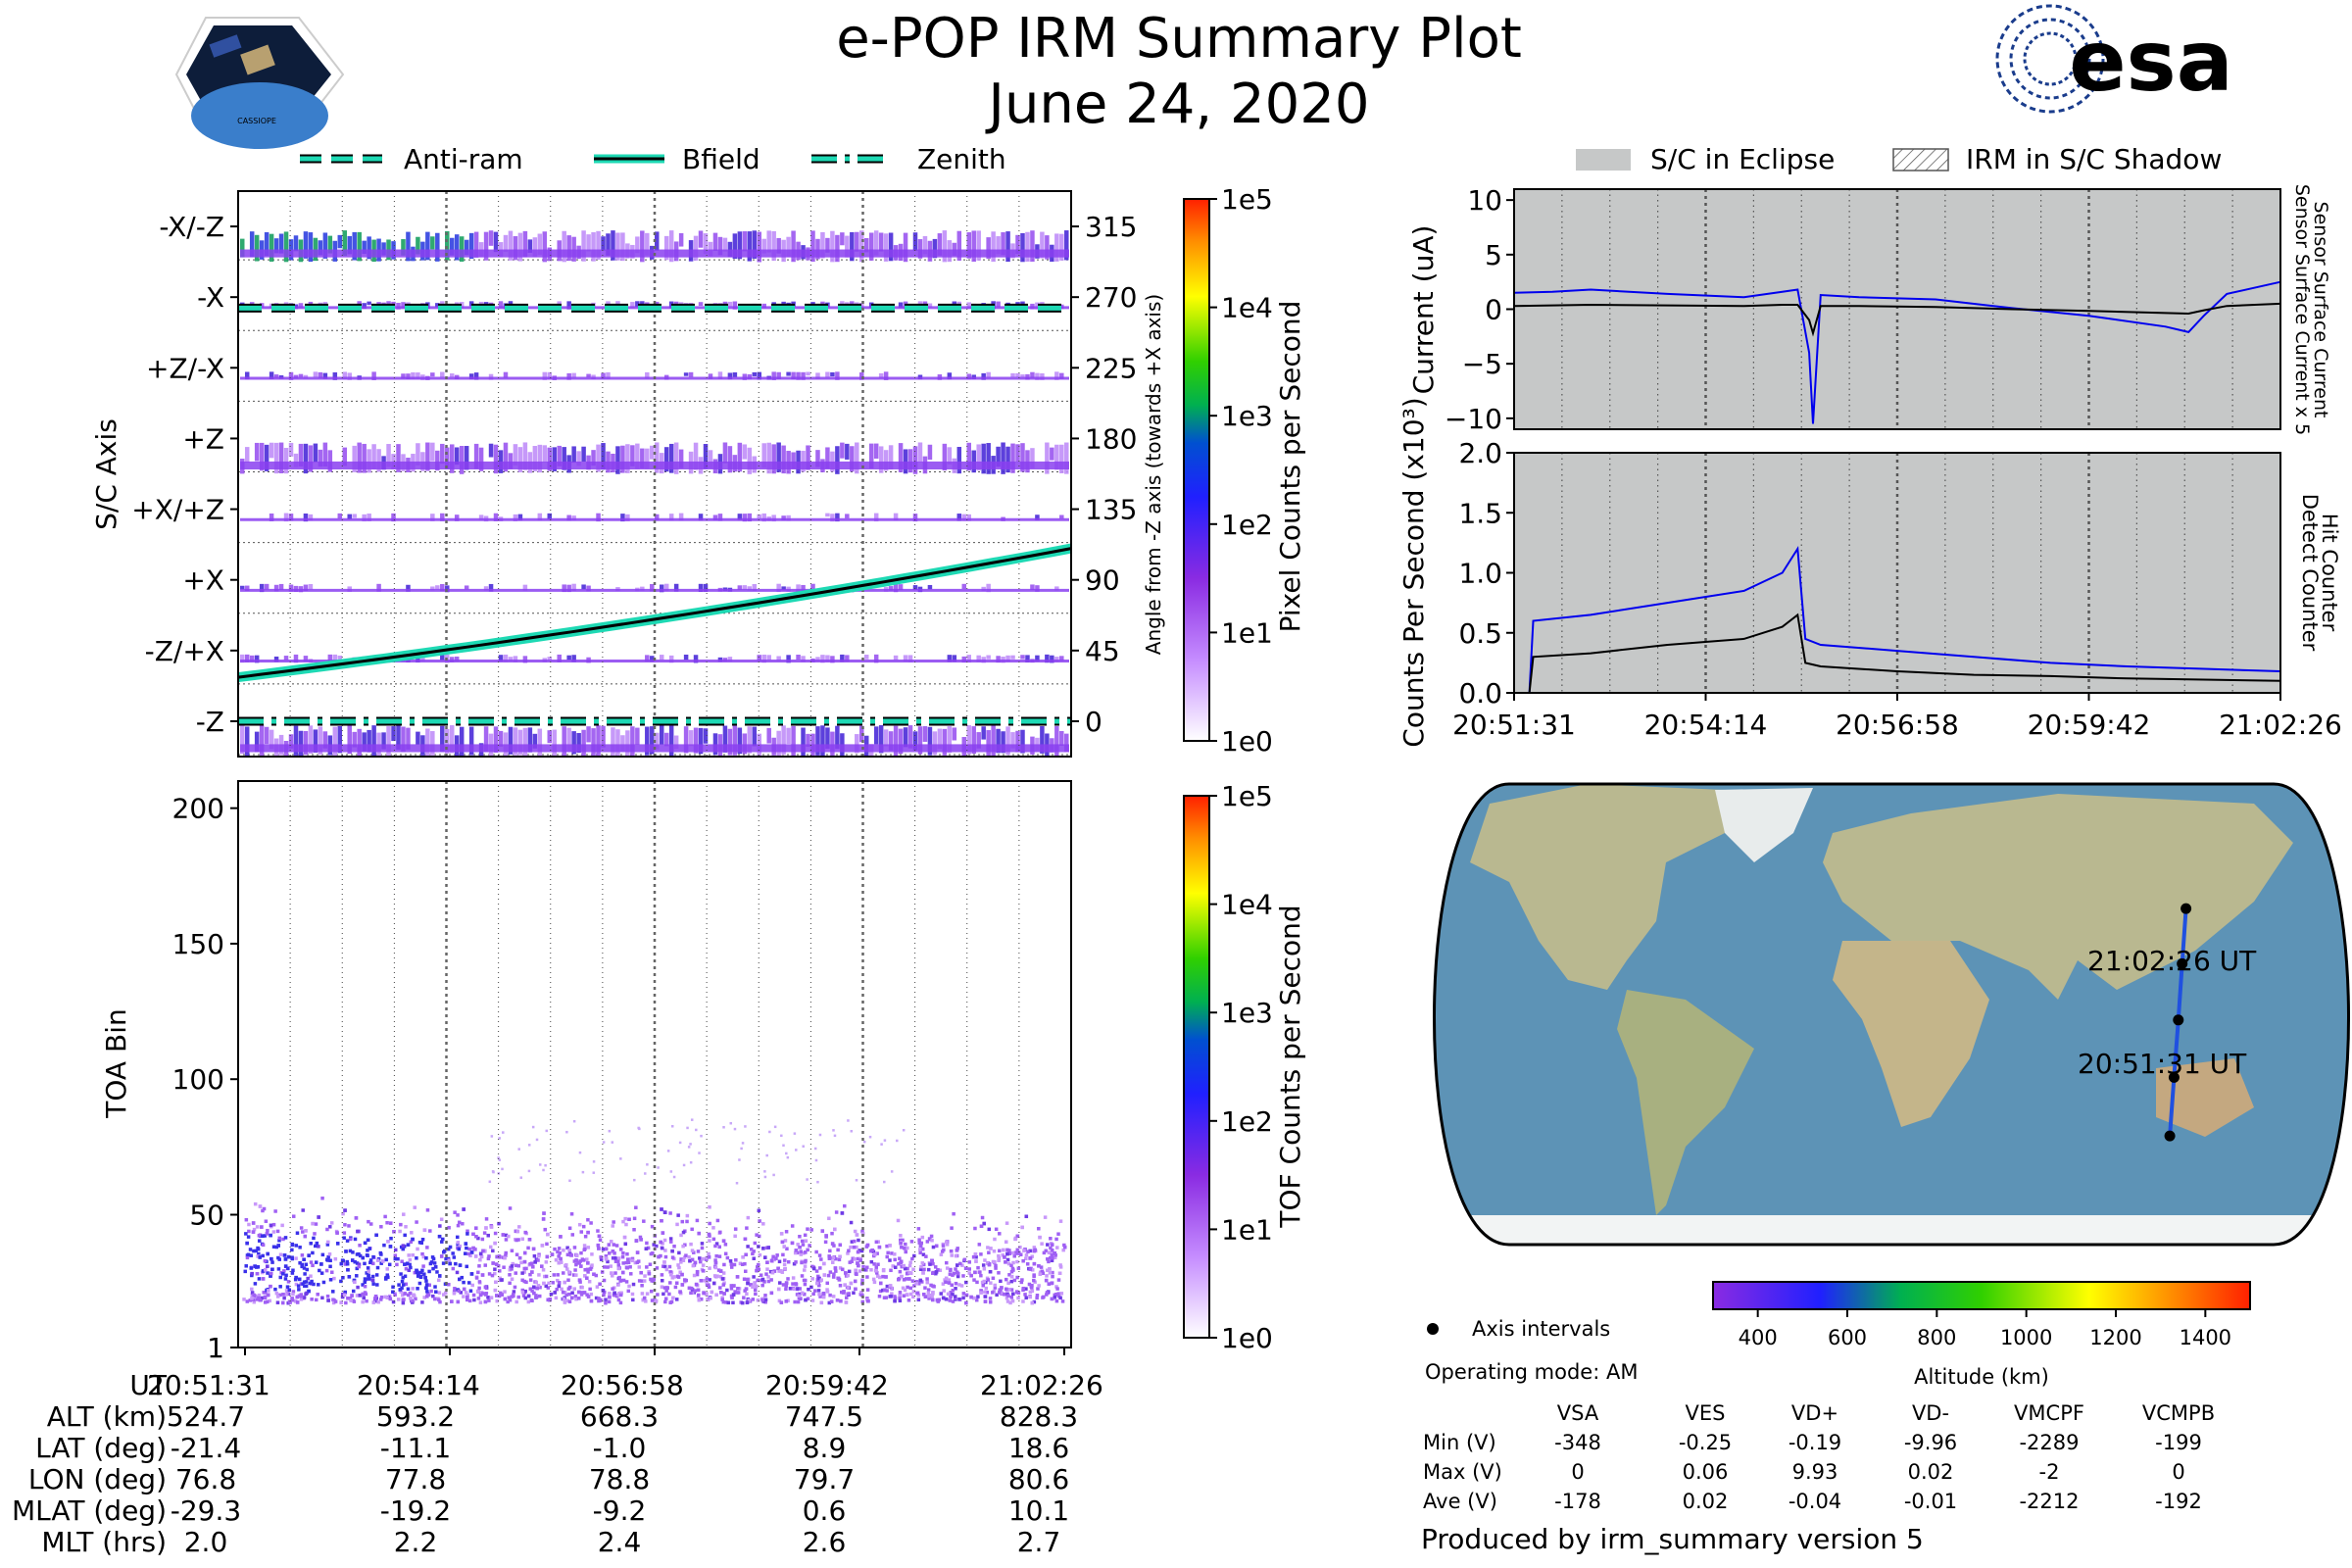  I want to click on ephemeris-cell: 668.3, so click(619, 1416).